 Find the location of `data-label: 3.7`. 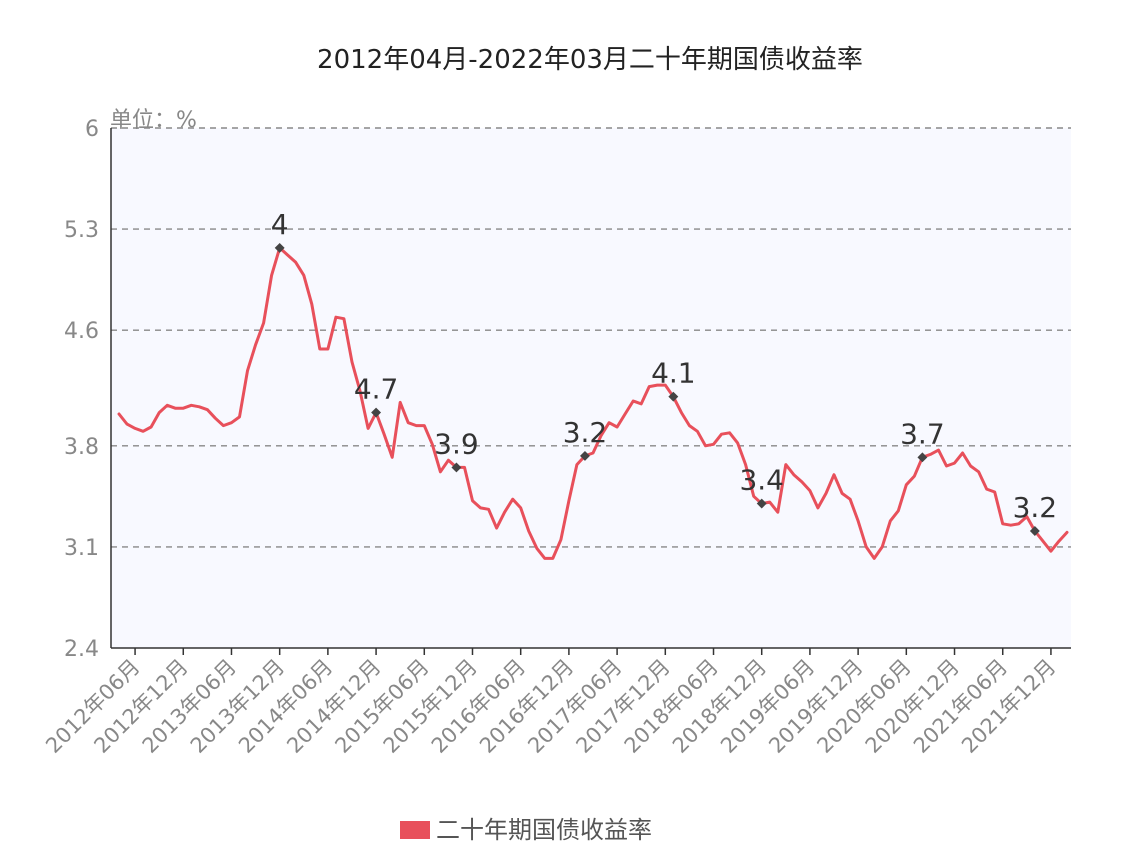

data-label: 3.7 is located at coordinates (922, 433).